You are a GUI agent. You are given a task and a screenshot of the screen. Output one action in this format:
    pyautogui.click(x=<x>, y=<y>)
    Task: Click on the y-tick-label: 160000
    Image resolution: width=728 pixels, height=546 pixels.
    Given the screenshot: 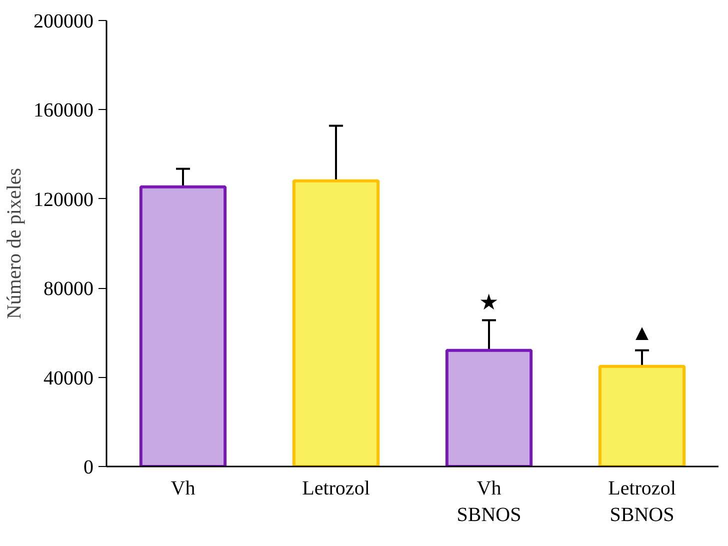 What is the action you would take?
    pyautogui.click(x=64, y=111)
    